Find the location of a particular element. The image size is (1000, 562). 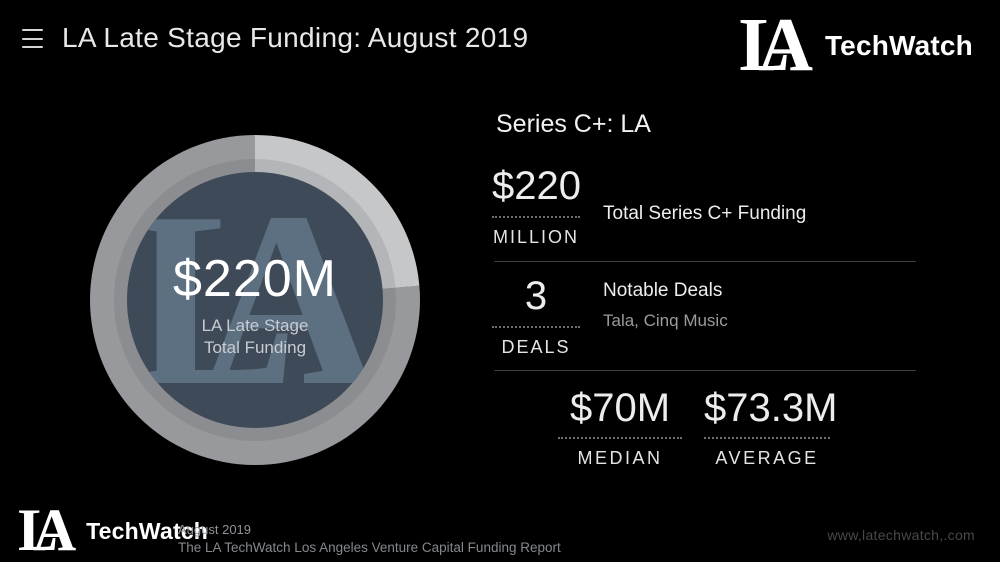

stat-unit: DEALS is located at coordinates (536, 347).